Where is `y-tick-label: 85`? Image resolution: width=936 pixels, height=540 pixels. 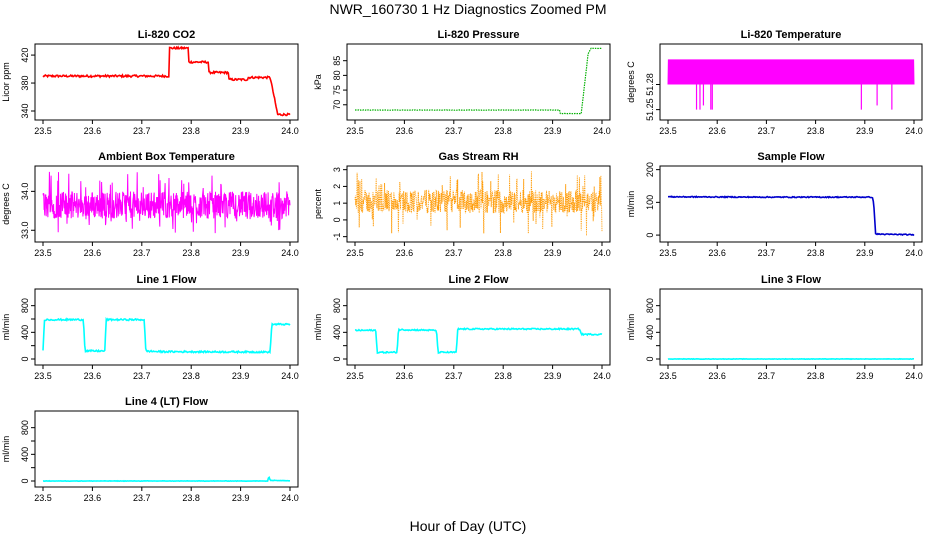
y-tick-label: 85 is located at coordinates (337, 61).